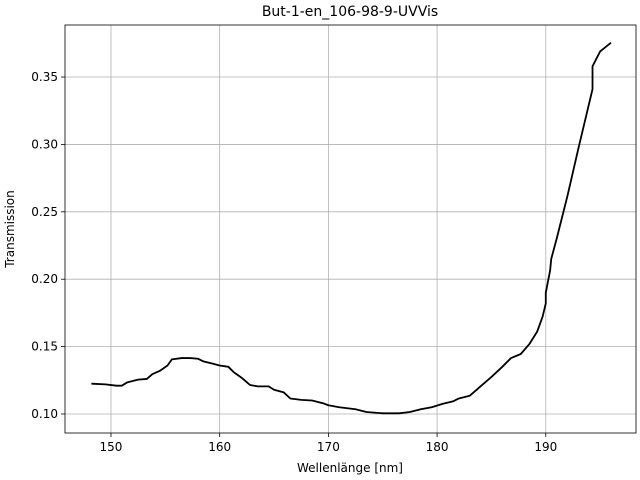 The height and width of the screenshot is (480, 640). I want to click on y-tick-label: 0.15, so click(44, 347).